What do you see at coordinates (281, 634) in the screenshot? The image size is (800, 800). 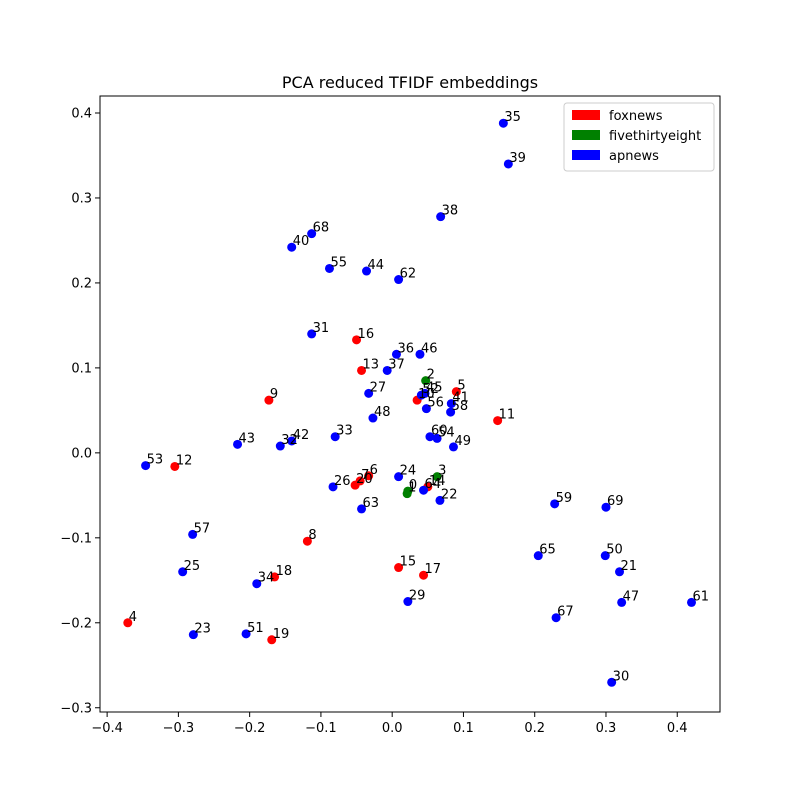 I see `point-label: 19` at bounding box center [281, 634].